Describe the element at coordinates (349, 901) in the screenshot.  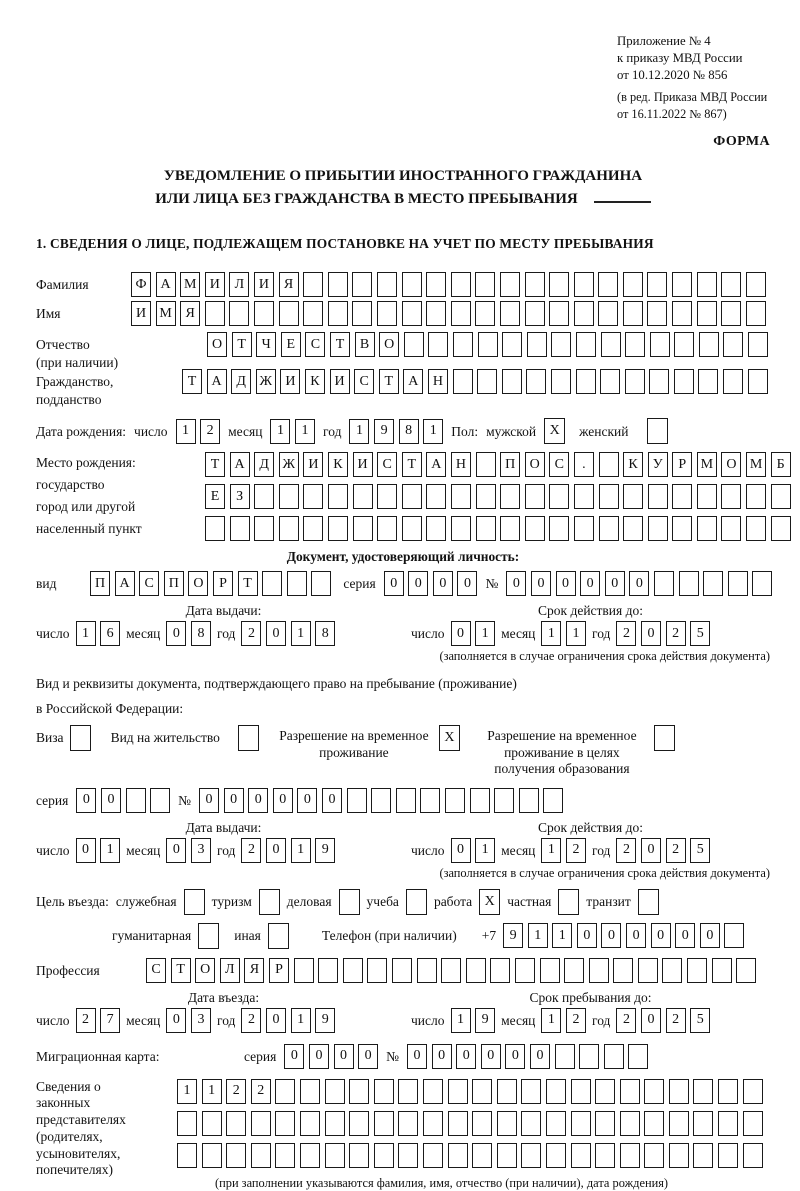
I see `purpose-business-checkbox` at that location.